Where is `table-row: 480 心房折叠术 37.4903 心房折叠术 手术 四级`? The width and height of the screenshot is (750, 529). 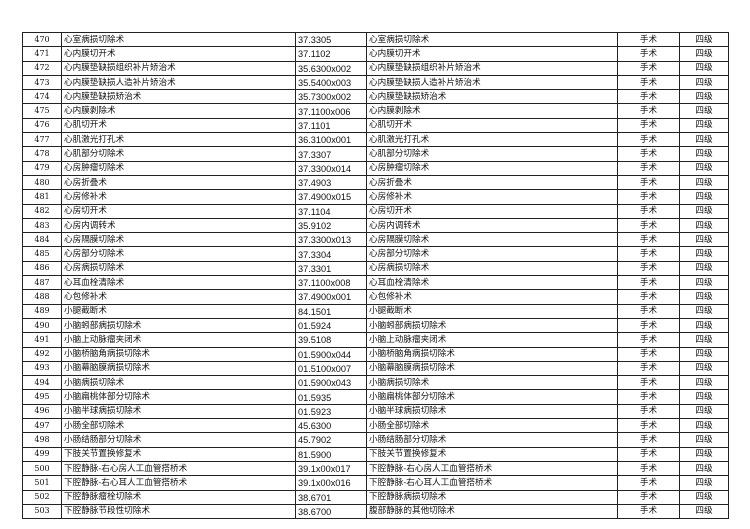 table-row: 480 心房折叠术 37.4903 心房折叠术 手术 四级 is located at coordinates (375, 182).